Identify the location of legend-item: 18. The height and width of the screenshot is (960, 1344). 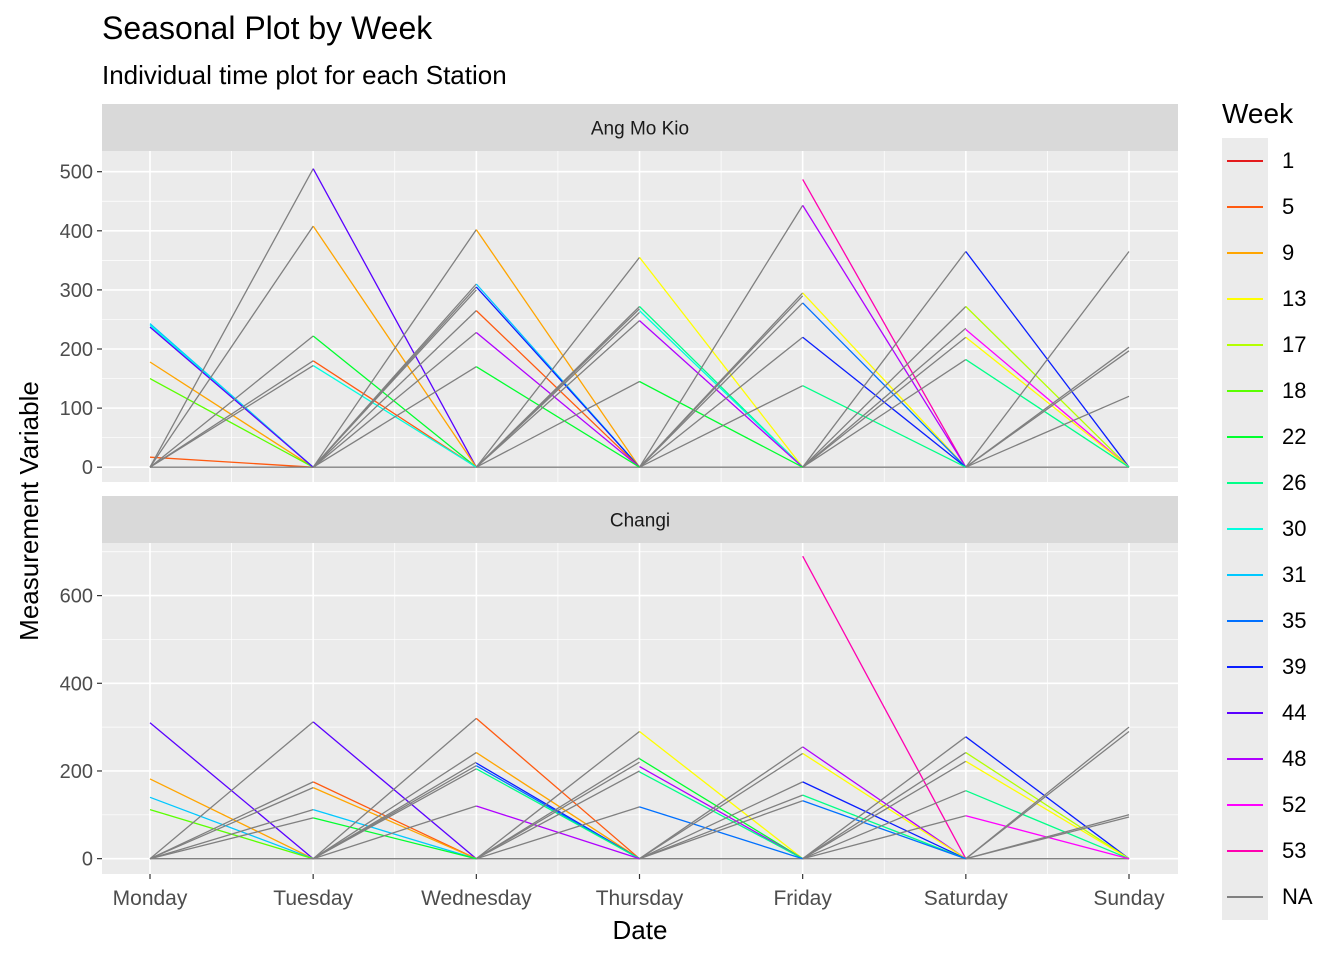
(1282, 391).